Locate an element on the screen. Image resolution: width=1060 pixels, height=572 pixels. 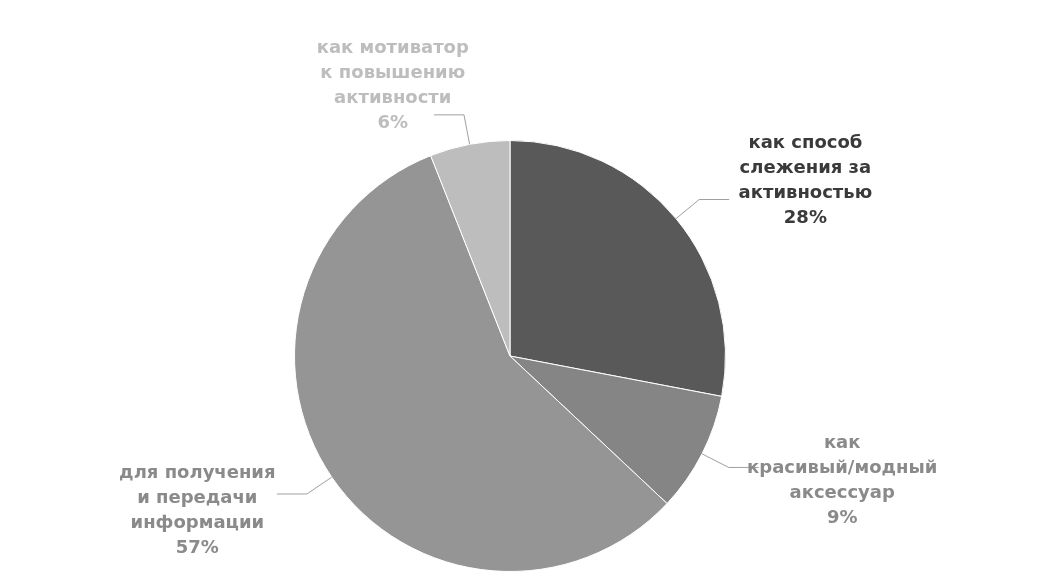
data-label: 57% is located at coordinates (197, 547).